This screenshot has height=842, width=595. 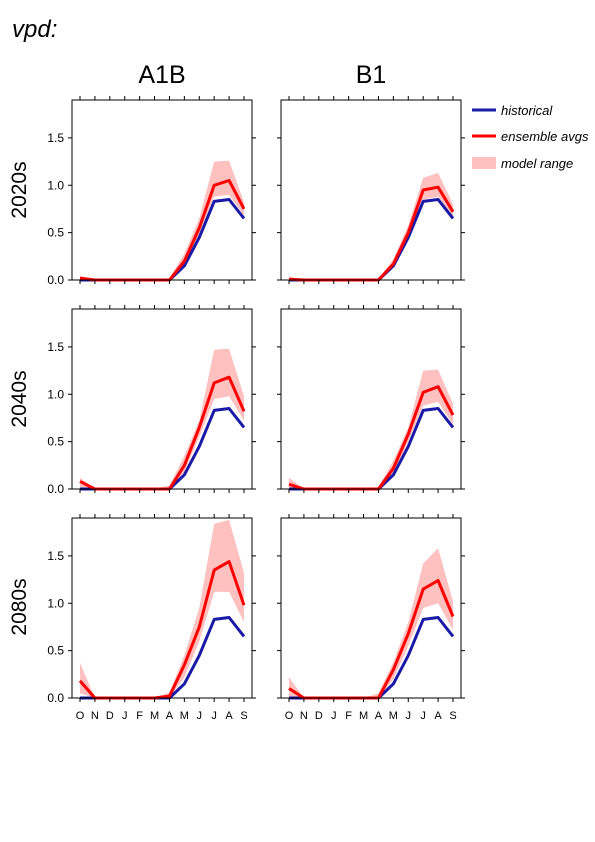 I want to click on row-header-2080s: 2080s, so click(x=19, y=606).